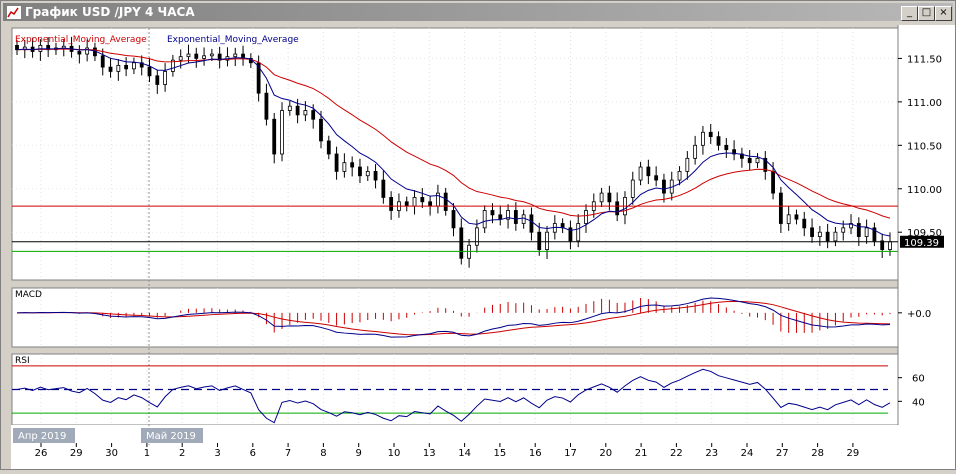  Describe the element at coordinates (110, 12) in the screenshot. I see `window-title: График USD /JPY 4 ЧАСА` at that location.